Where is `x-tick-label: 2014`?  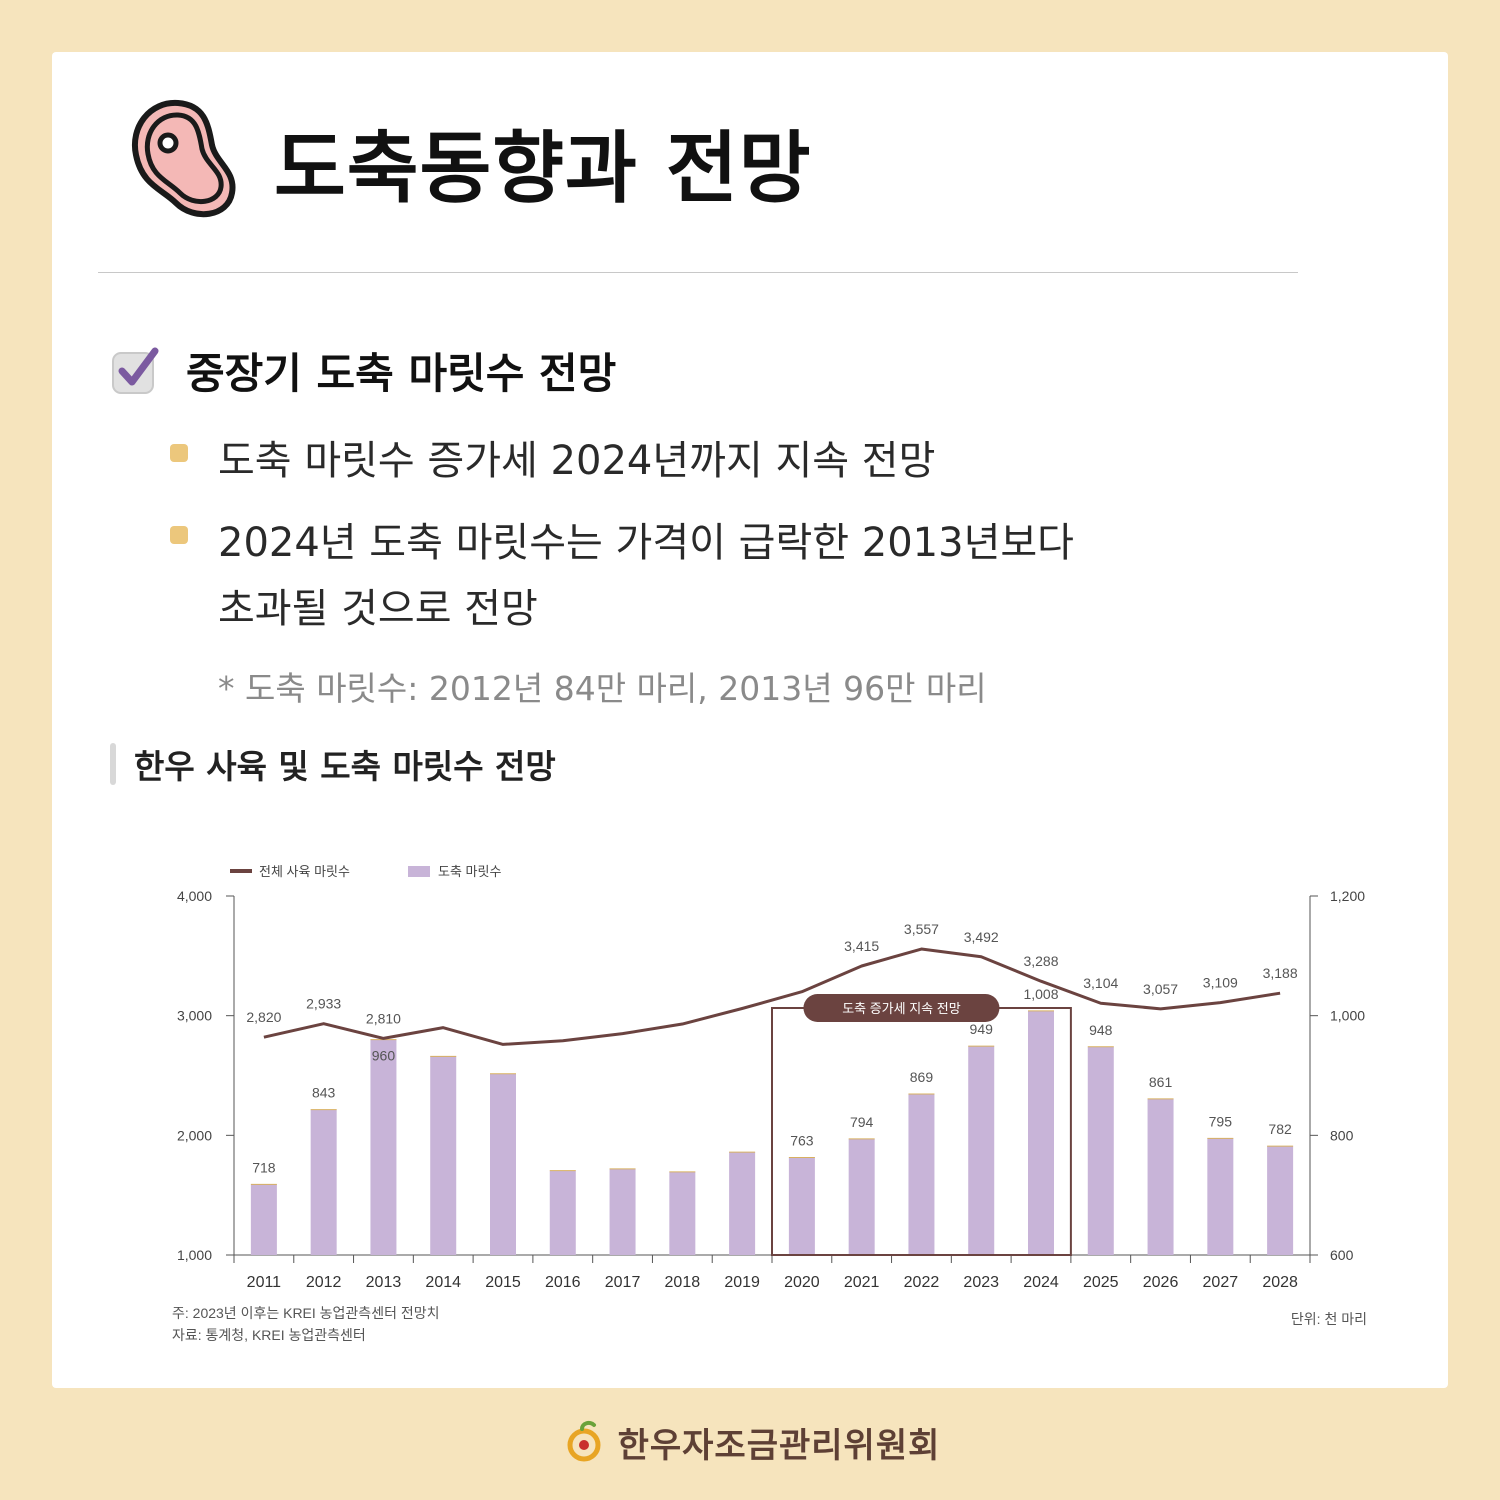 x-tick-label: 2014 is located at coordinates (443, 1282).